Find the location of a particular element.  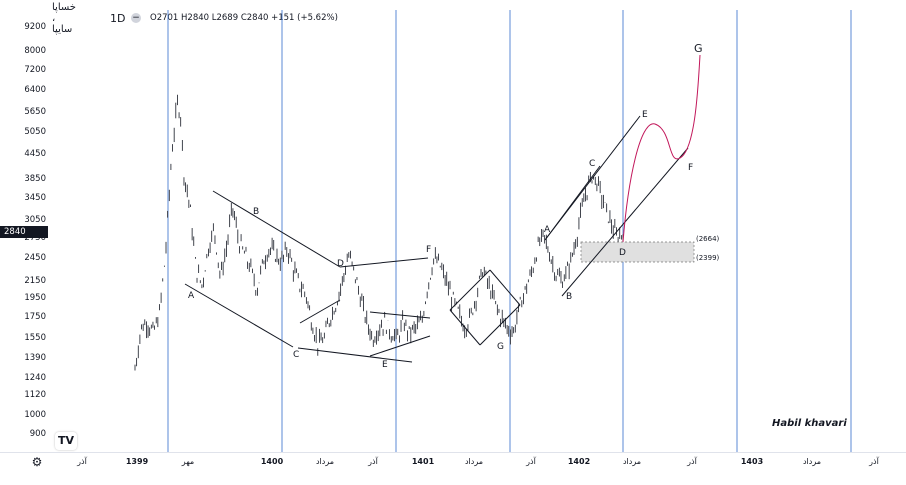

price-tick-label: 4450 is located at coordinates (35, 153).